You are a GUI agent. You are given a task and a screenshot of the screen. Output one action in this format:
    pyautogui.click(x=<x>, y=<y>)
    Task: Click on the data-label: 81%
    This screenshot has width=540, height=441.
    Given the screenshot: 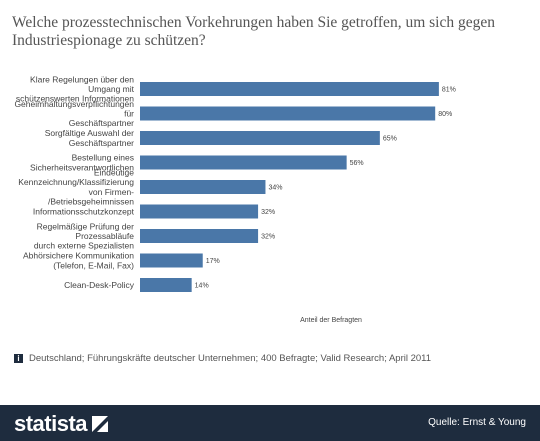 What is the action you would take?
    pyautogui.click(x=449, y=90)
    